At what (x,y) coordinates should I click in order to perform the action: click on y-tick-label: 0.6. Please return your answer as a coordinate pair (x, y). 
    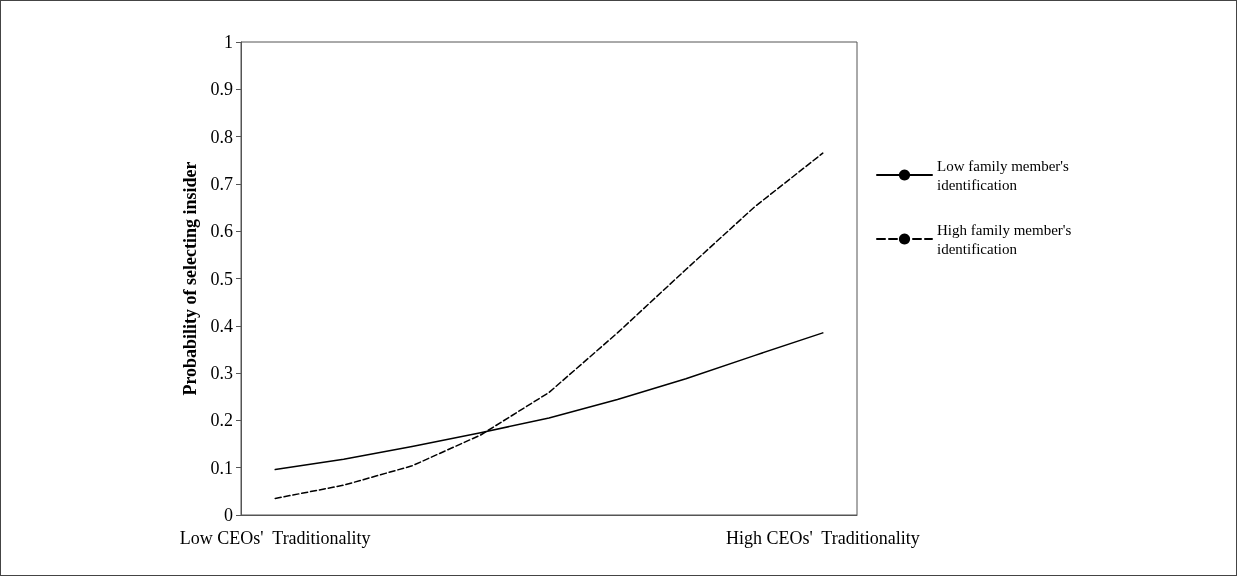
    Looking at the image, I should click on (221, 231).